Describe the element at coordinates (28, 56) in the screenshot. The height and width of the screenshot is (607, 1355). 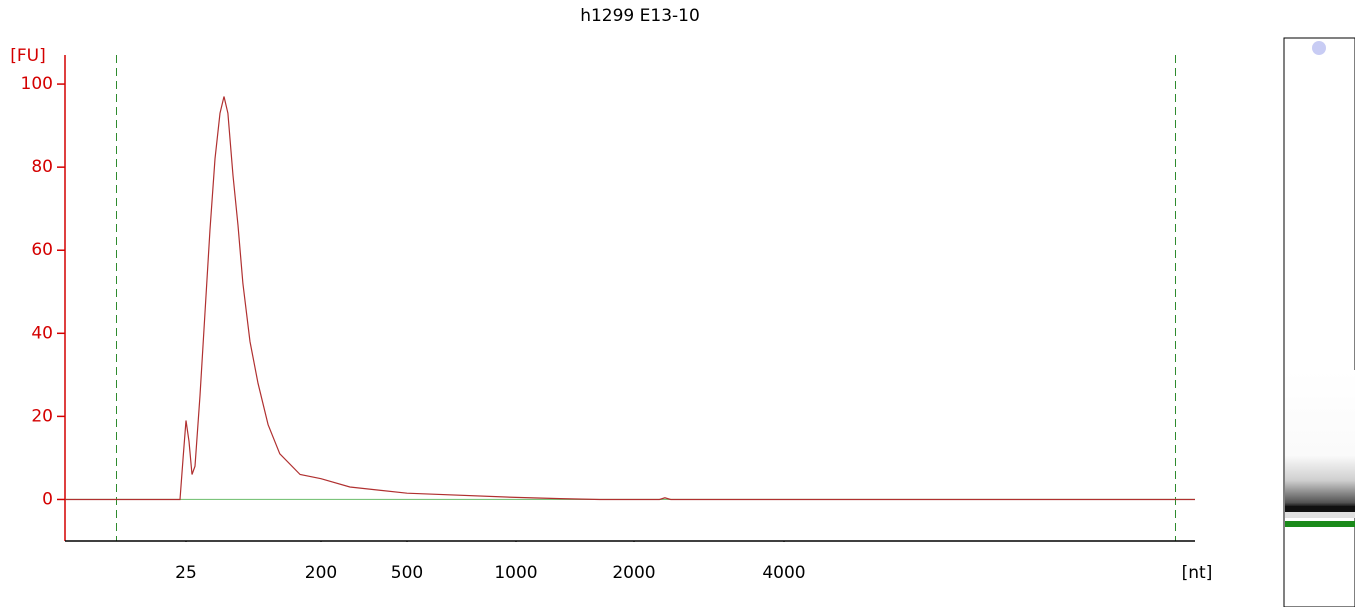
I see `y-axis-label: [FU]` at that location.